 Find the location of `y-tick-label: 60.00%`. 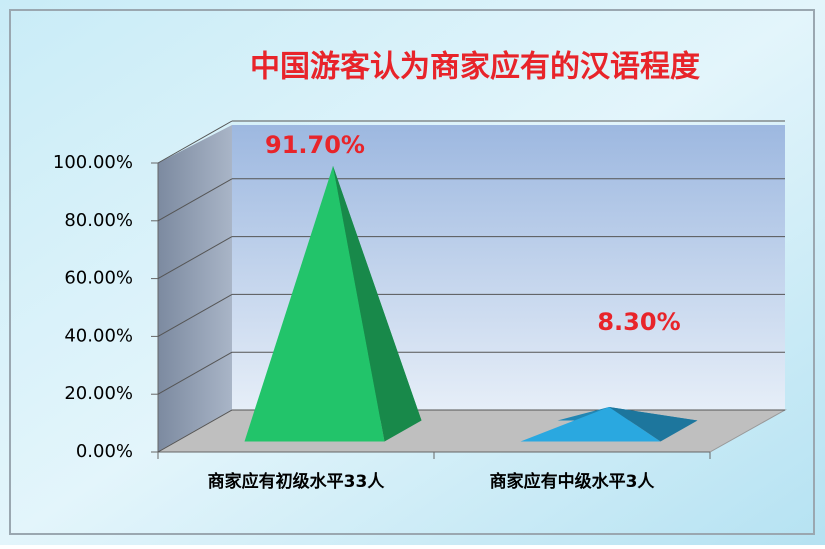

y-tick-label: 60.00% is located at coordinates (98, 278).